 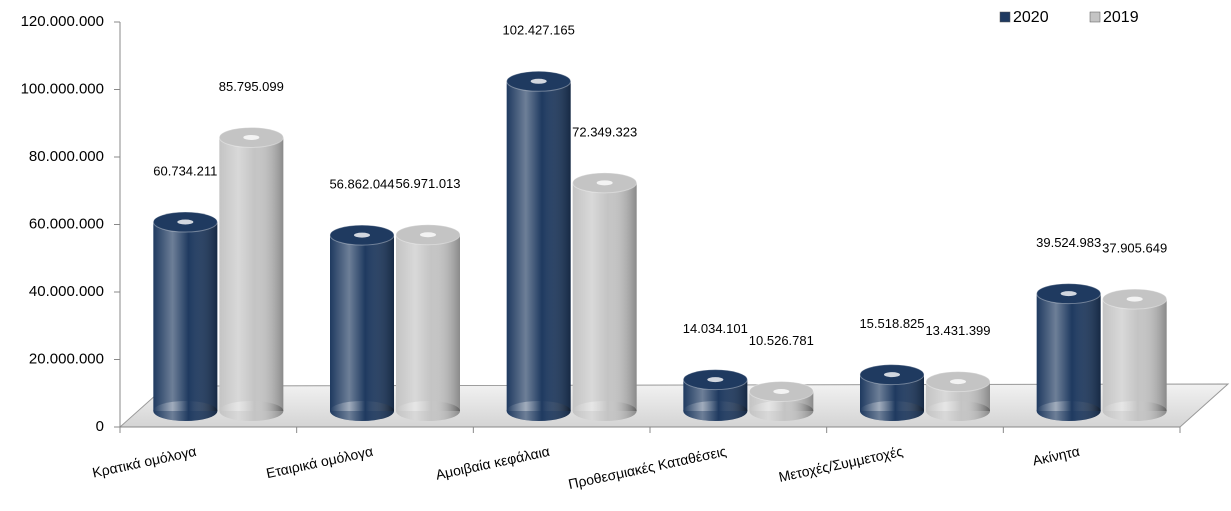 What do you see at coordinates (66, 156) in the screenshot?
I see `y-tick-label: 80.000.000` at bounding box center [66, 156].